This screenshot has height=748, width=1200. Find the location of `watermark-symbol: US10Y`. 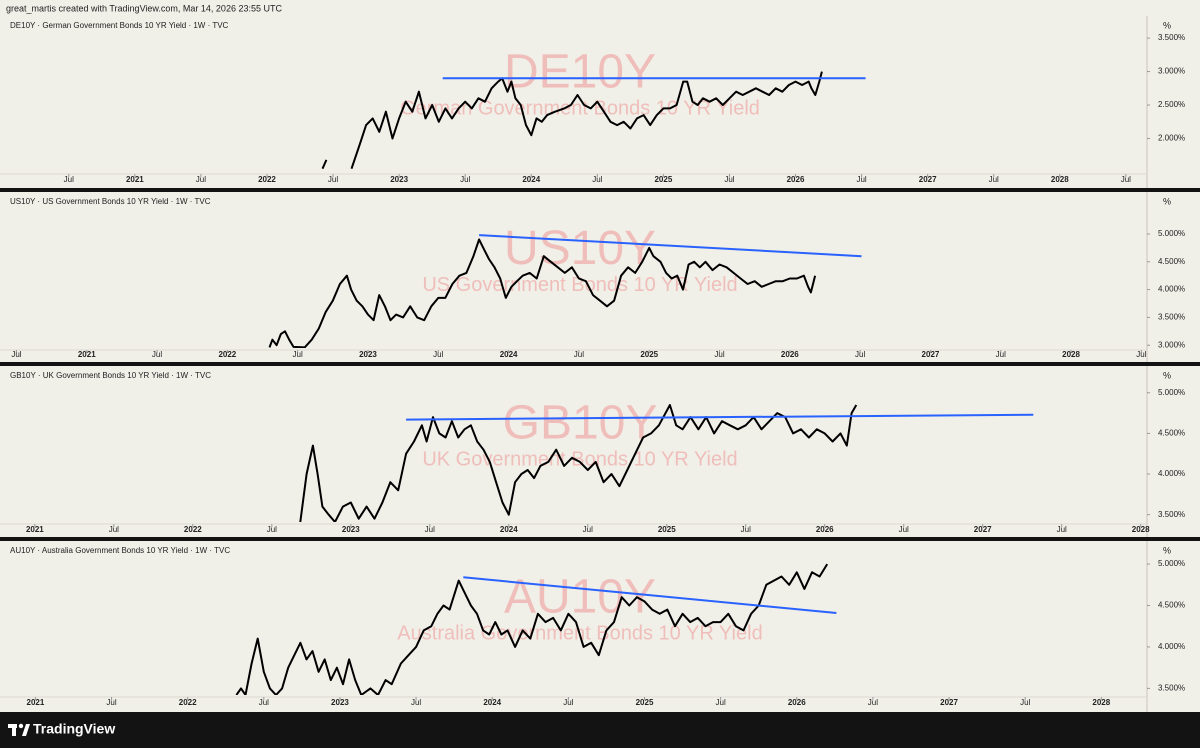

watermark-symbol: US10Y is located at coordinates (580, 248).